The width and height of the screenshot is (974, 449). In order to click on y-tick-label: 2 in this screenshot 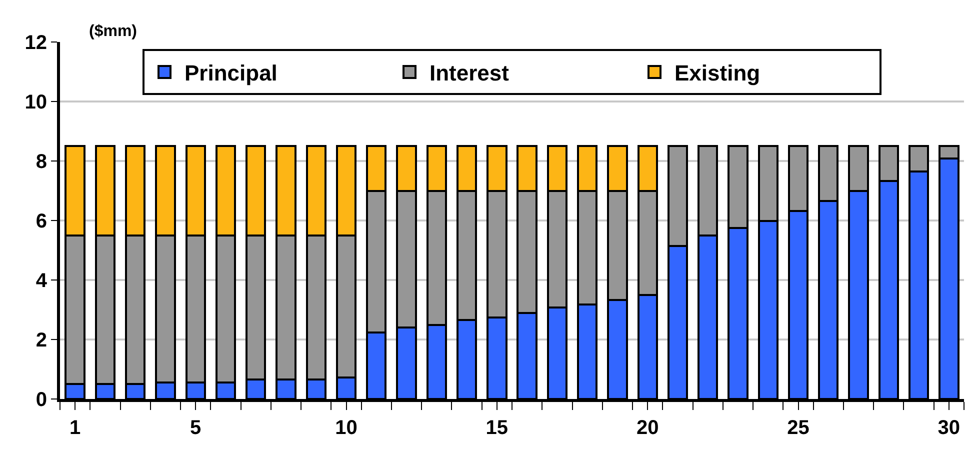, I will do `click(41, 341)`.